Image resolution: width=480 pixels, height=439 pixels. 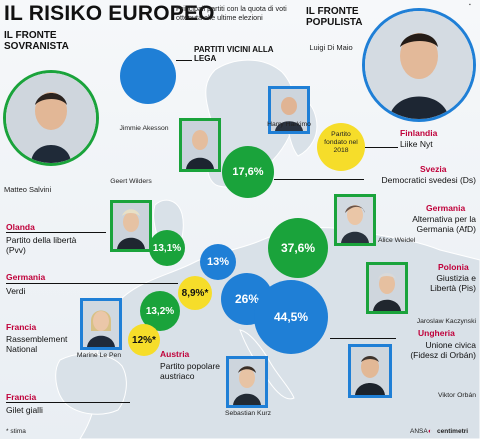 I want to click on polonia-value: 37,6%, so click(x=298, y=248).